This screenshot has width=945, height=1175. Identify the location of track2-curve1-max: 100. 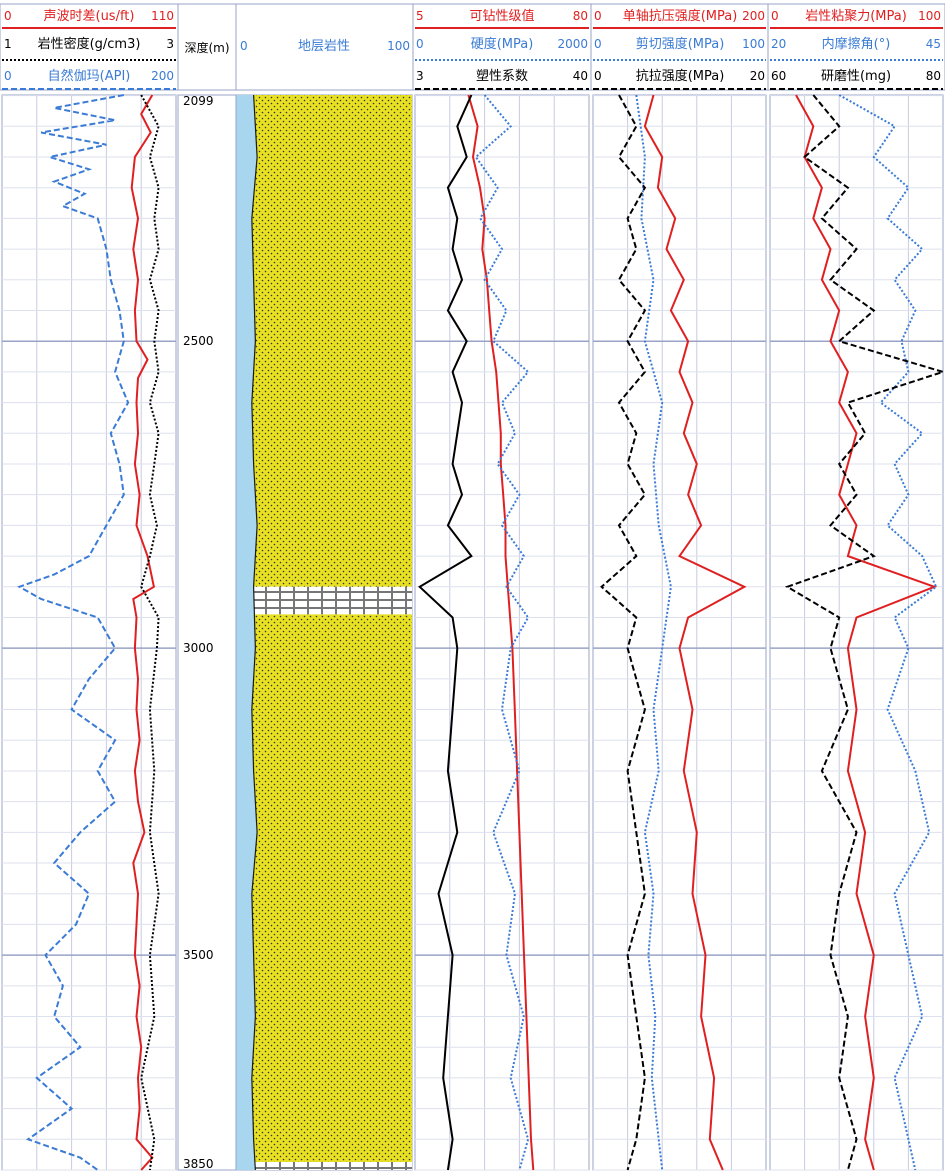
(398, 46).